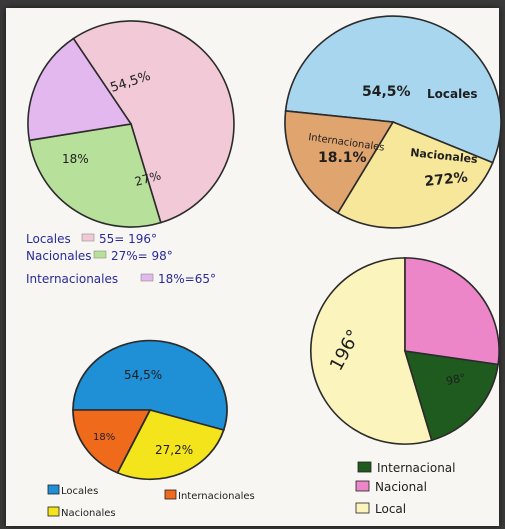  Describe the element at coordinates (174, 450) in the screenshot. I see `slice-label-nacionales: 27,2%` at that location.